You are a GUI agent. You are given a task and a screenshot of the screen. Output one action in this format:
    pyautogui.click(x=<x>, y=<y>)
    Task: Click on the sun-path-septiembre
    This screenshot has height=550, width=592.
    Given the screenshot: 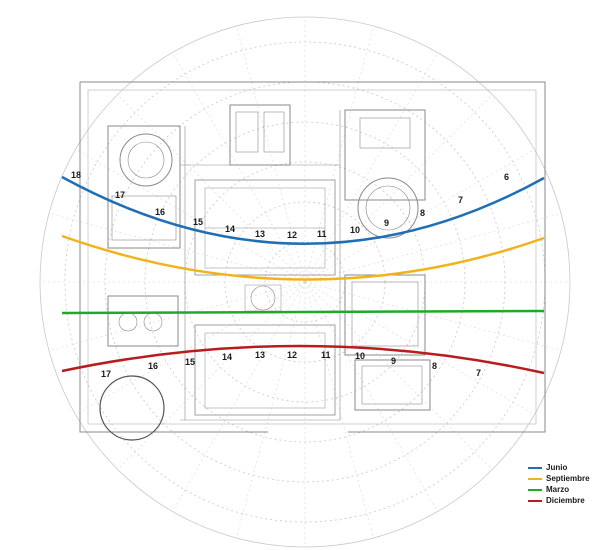 What is the action you would take?
    pyautogui.click(x=303, y=257)
    